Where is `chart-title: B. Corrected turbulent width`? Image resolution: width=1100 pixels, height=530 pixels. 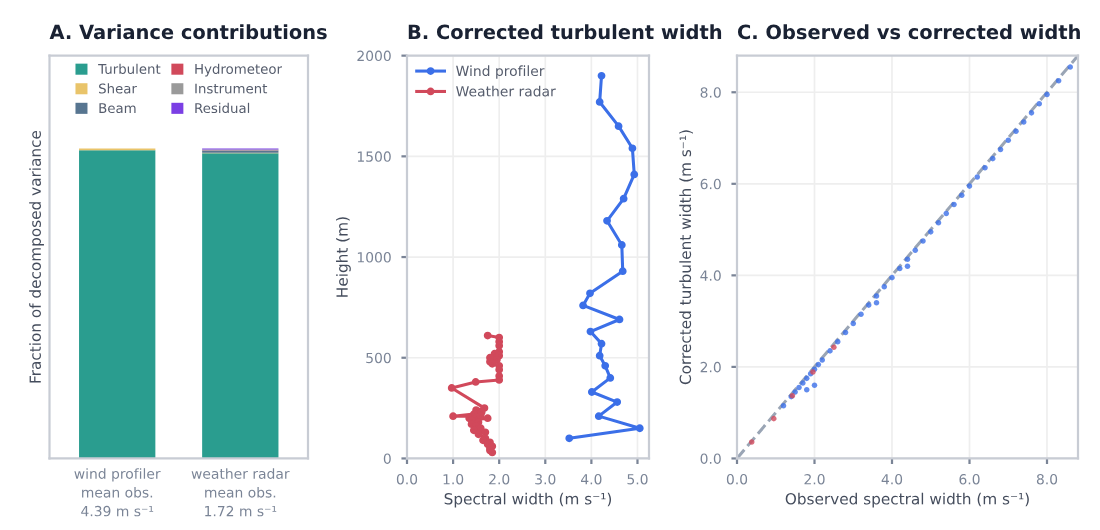
chart-title: B. Corrected turbulent width is located at coordinates (565, 32).